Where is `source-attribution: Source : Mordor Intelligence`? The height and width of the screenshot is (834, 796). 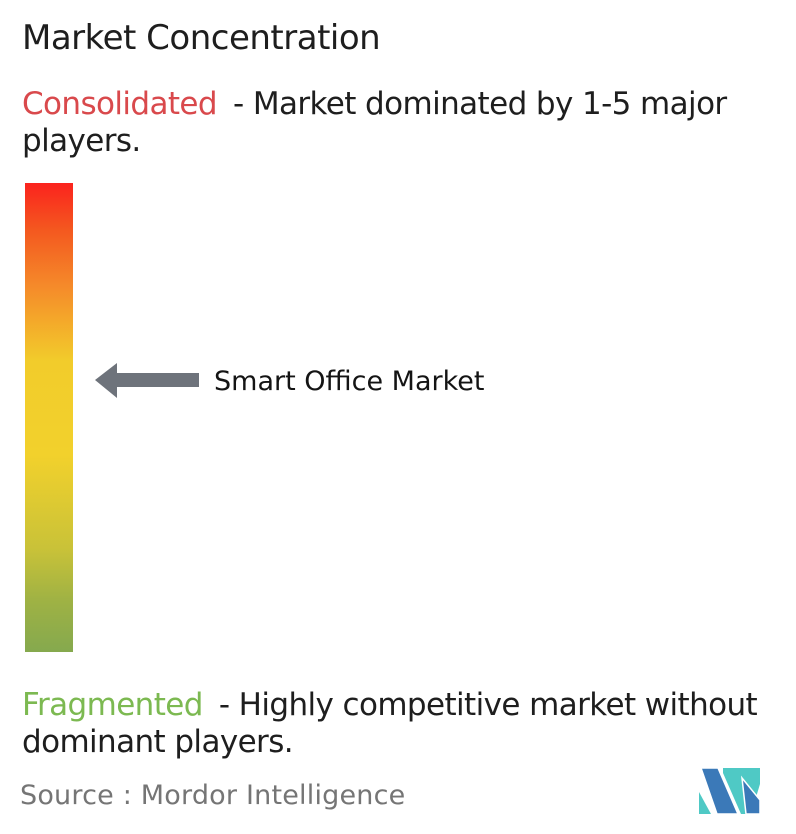 source-attribution: Source : Mordor Intelligence is located at coordinates (213, 795).